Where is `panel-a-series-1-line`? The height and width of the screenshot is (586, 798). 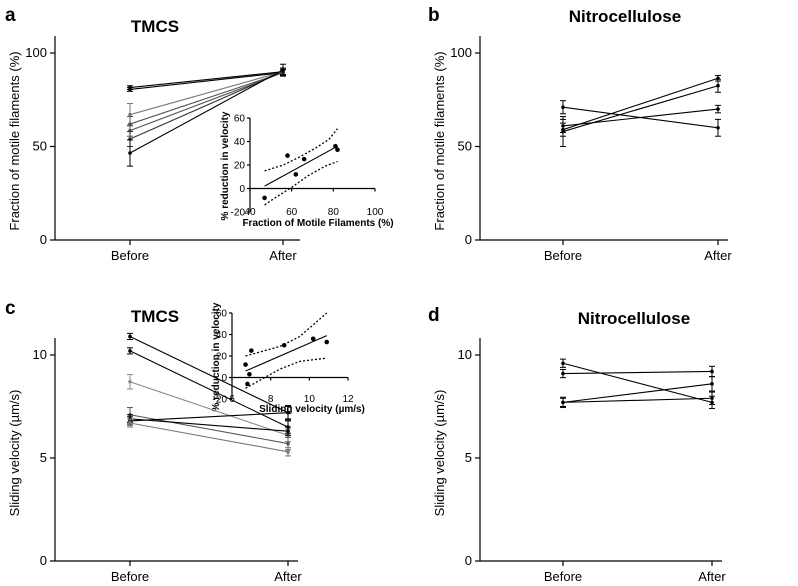 panel-a-series-1-line is located at coordinates (206, 81).